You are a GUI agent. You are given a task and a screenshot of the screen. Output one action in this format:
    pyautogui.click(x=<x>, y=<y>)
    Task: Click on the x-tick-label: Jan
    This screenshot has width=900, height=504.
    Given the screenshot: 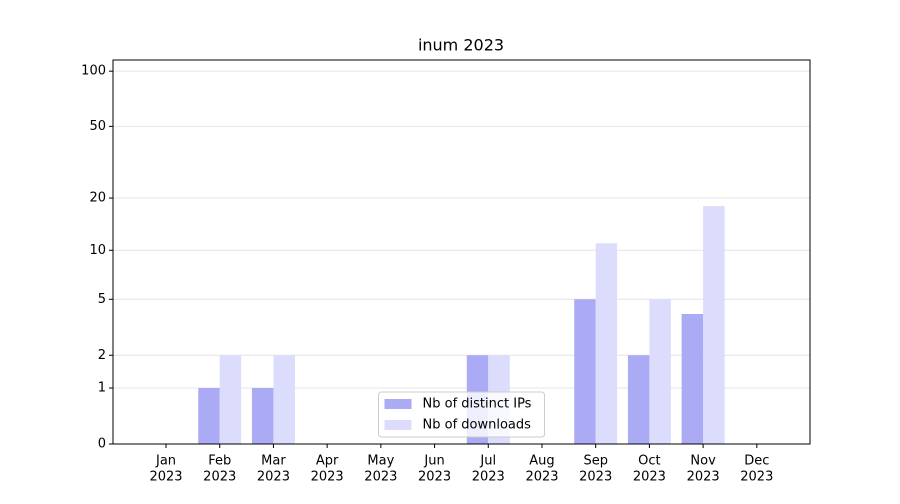 What is the action you would take?
    pyautogui.click(x=165, y=461)
    